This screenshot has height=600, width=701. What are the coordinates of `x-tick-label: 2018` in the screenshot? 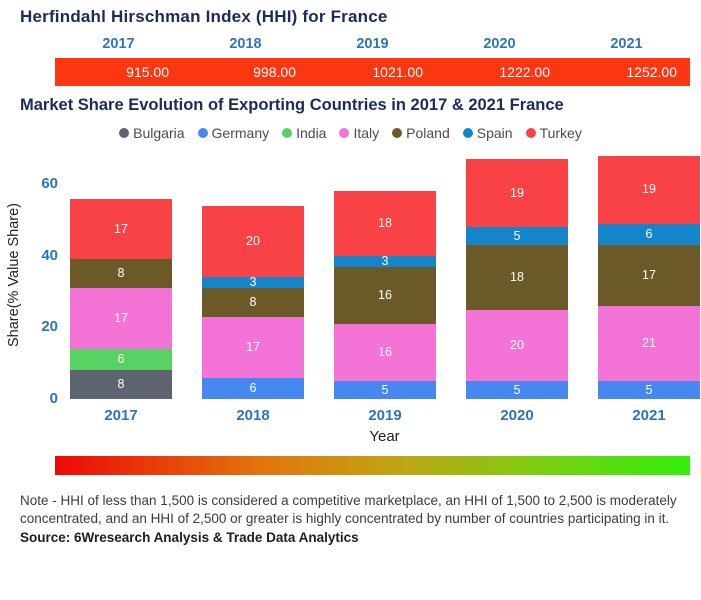 It's located at (253, 415).